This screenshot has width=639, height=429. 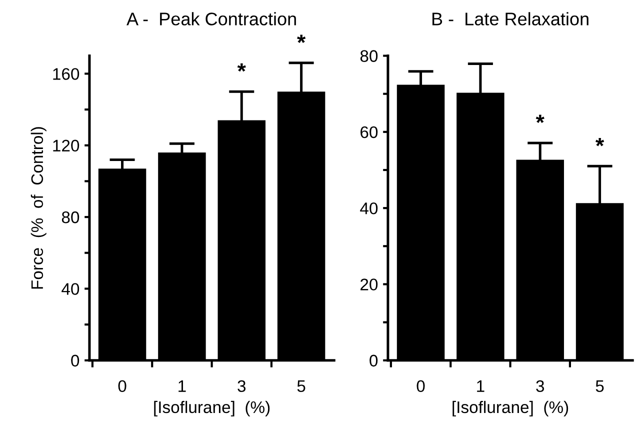 What do you see at coordinates (66, 146) in the screenshot?
I see `y-tick-label: 120` at bounding box center [66, 146].